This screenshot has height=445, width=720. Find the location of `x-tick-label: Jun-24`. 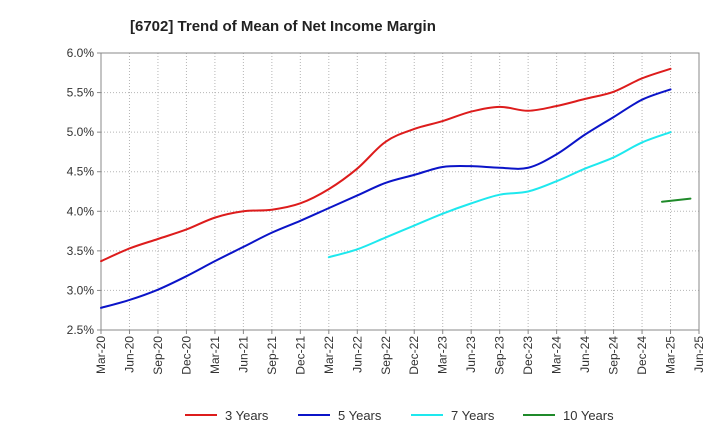

x-tick-label: Jun-24 is located at coordinates (585, 354).